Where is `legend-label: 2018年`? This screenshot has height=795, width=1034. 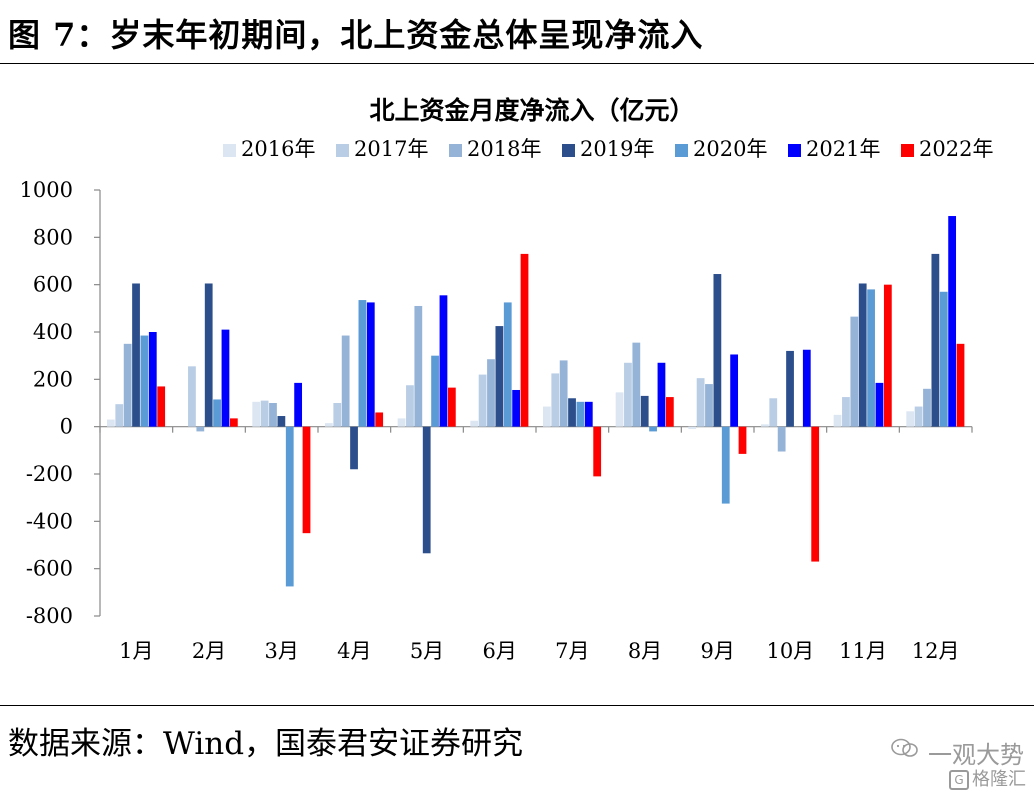 legend-label: 2018年 is located at coordinates (504, 149).